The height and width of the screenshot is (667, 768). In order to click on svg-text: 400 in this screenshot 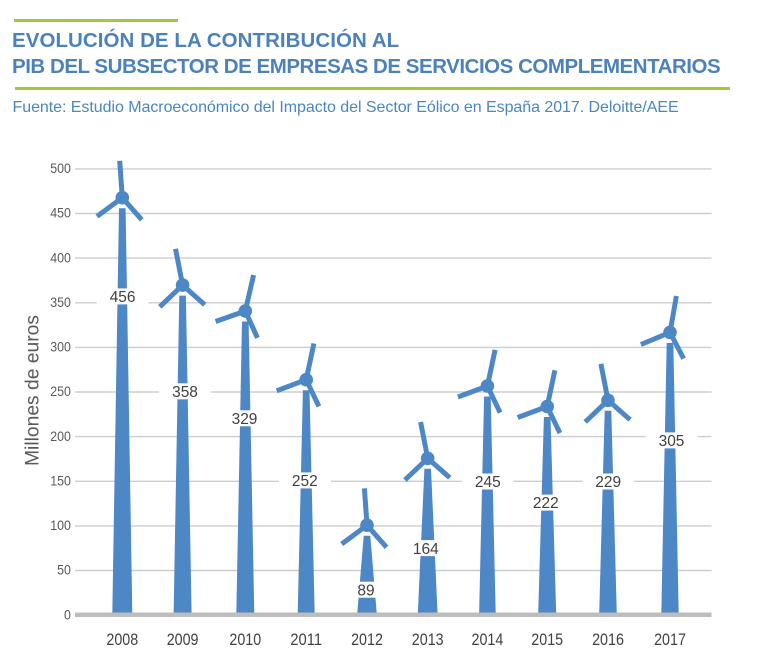, I will do `click(60, 257)`.